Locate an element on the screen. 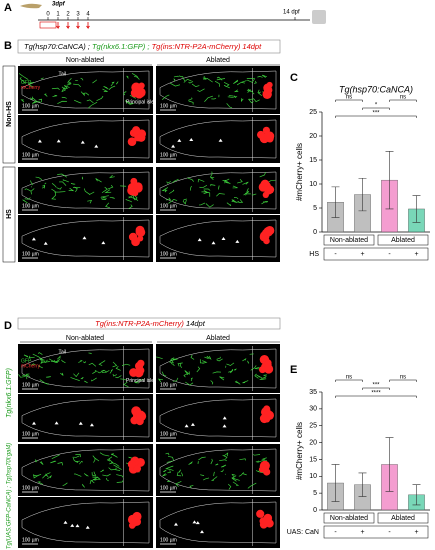 This screenshot has height=550, width=435. significance-label: *** is located at coordinates (376, 114).